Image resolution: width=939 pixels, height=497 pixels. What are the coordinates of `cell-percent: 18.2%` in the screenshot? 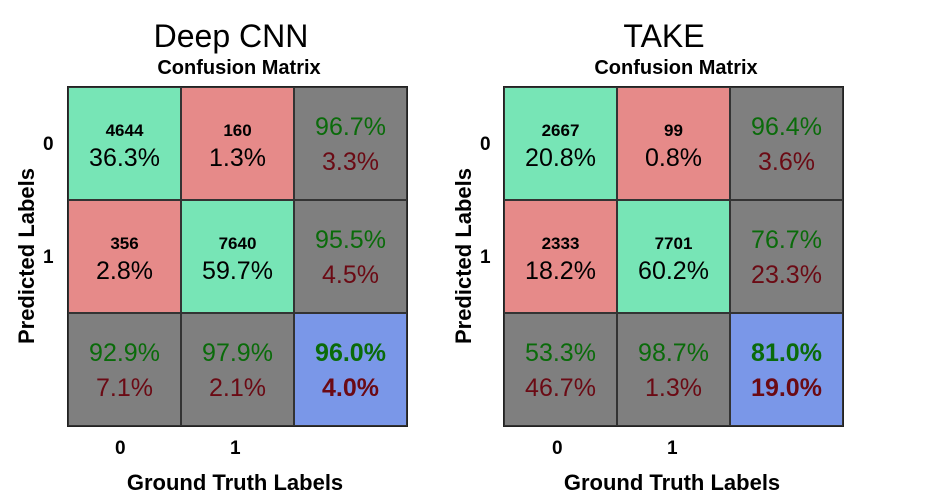 It's located at (560, 271).